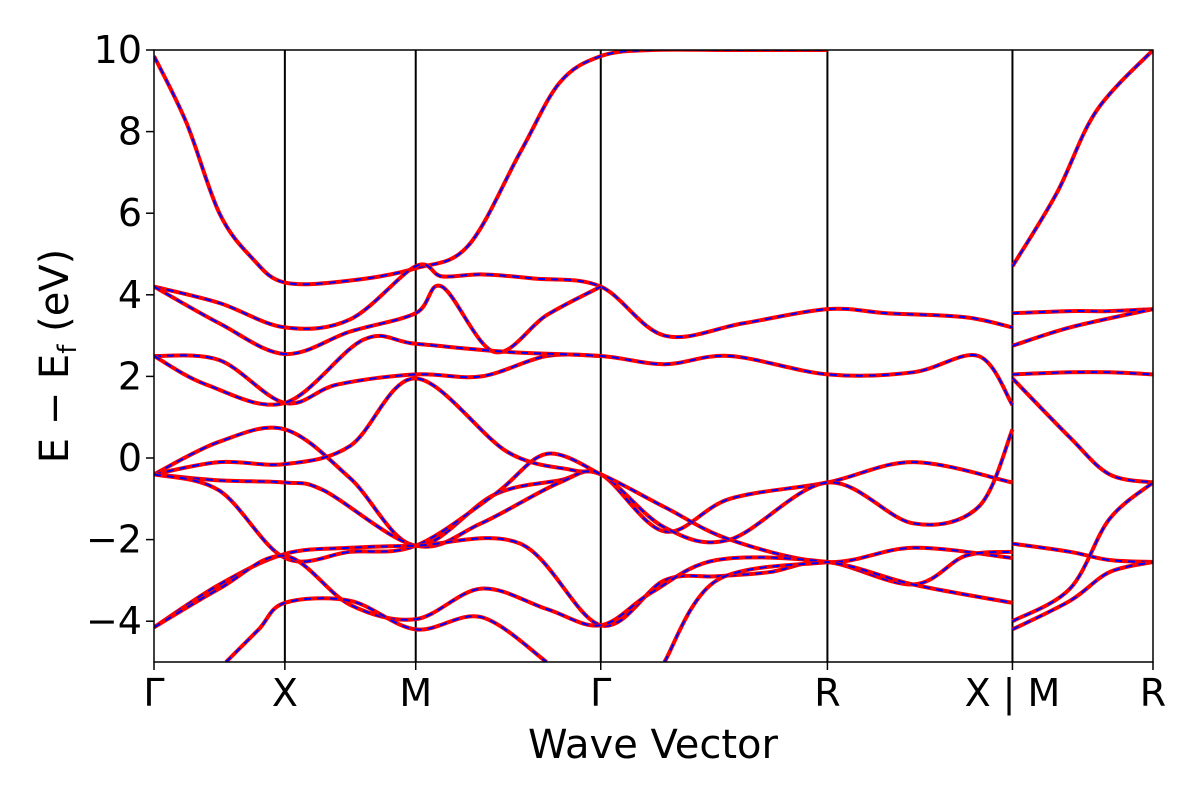  Describe the element at coordinates (130, 295) in the screenshot. I see `y-tick-label: 4` at that location.